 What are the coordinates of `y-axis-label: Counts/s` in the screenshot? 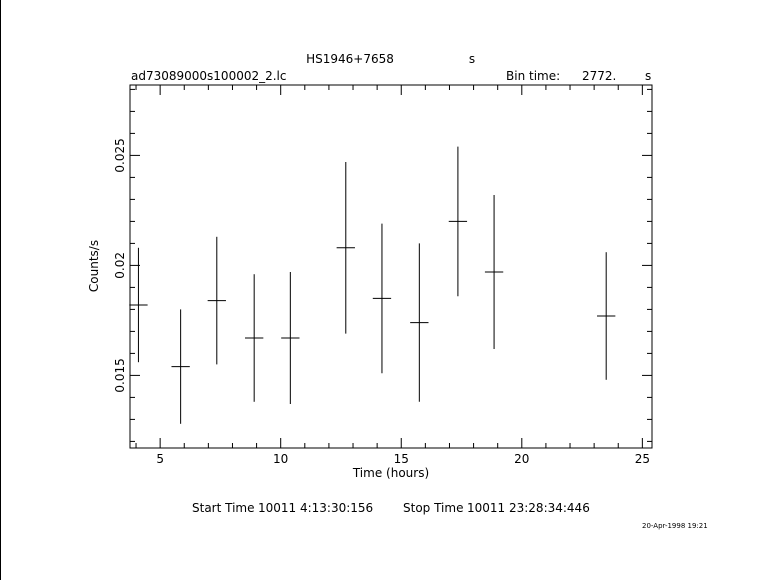 It's located at (94, 266).